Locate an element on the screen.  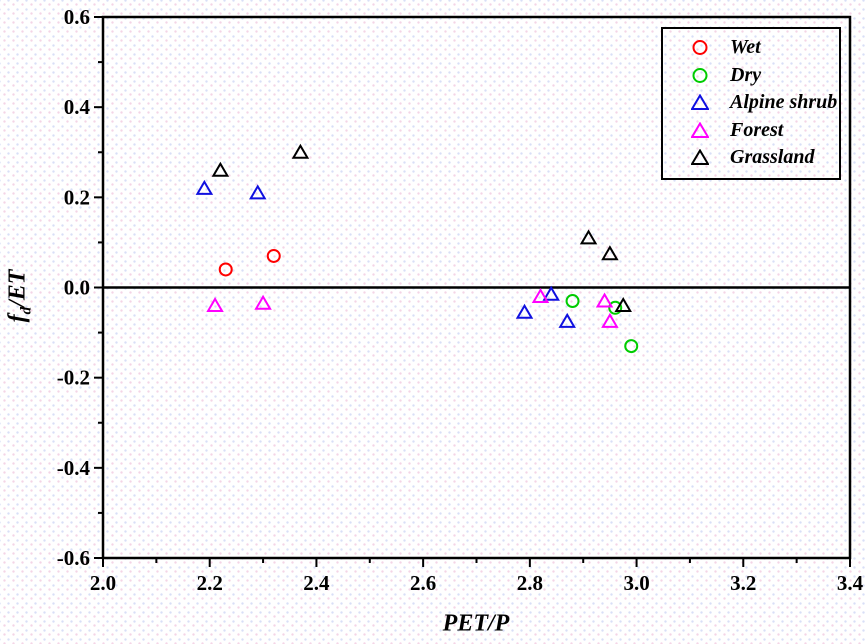
legend: Wet Dry Alpine shrub Forest Grassland is located at coordinates (751, 103).